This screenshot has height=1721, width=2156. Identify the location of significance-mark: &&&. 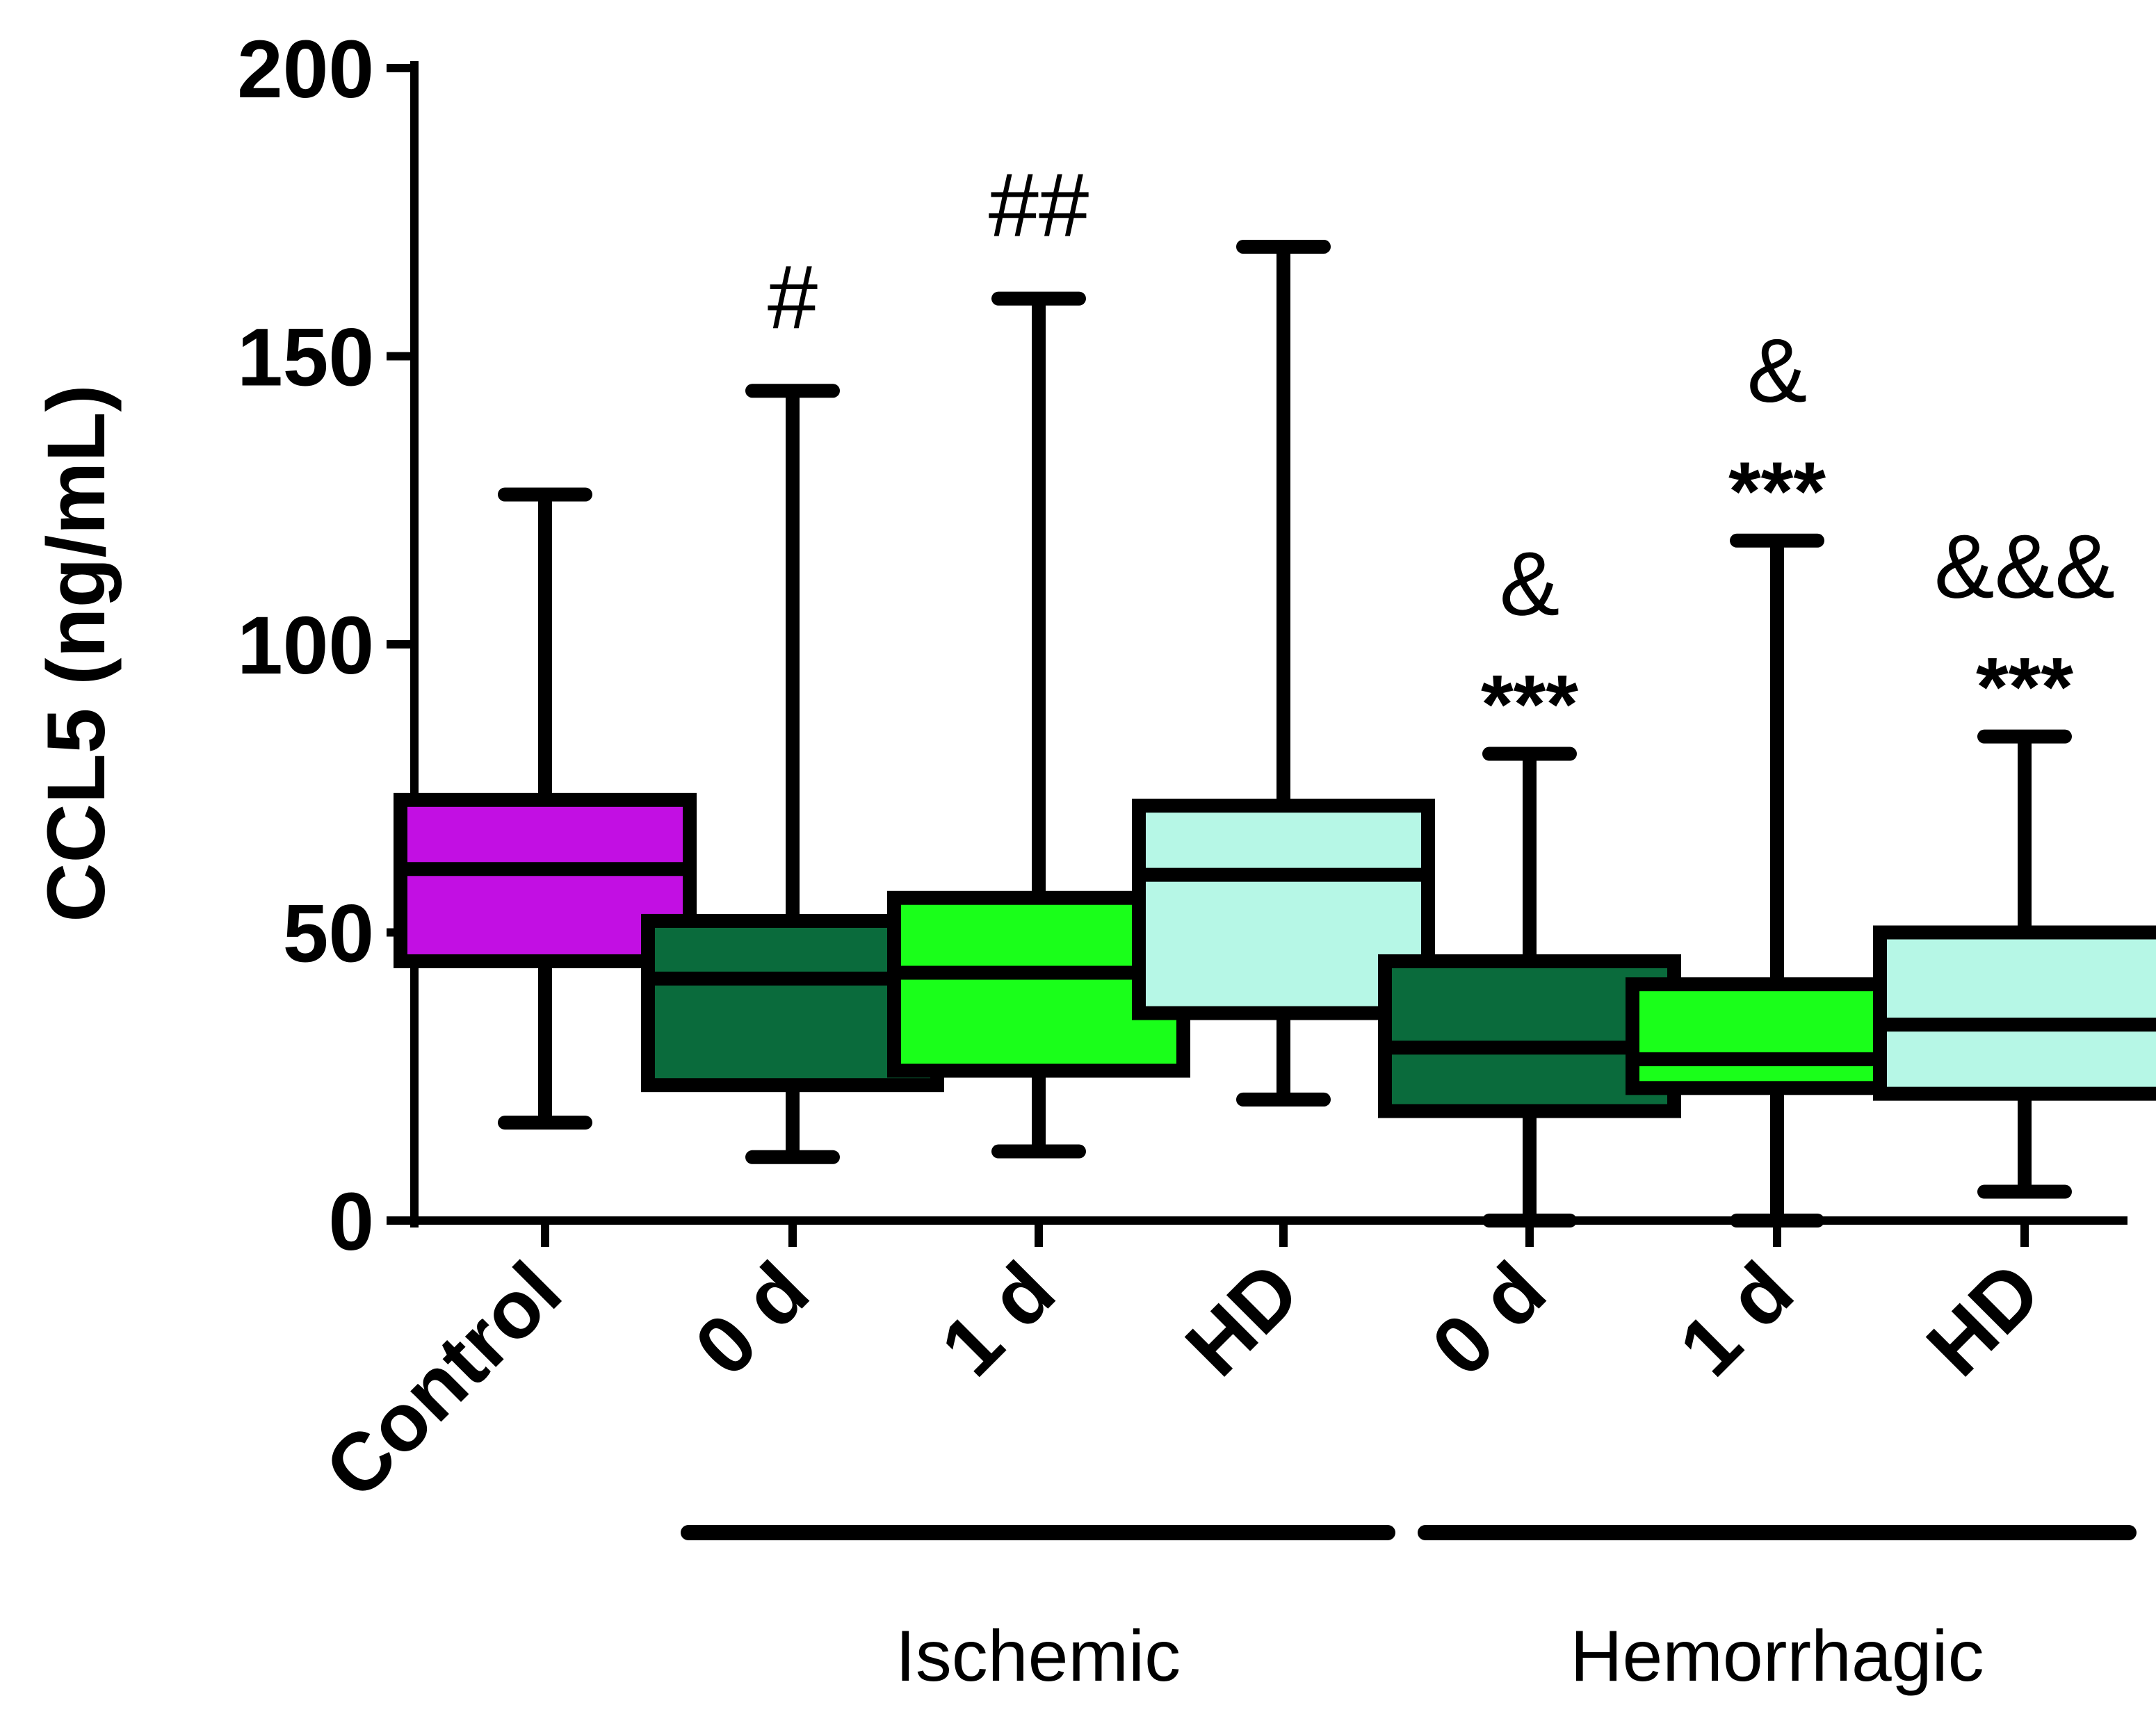
(2024, 566).